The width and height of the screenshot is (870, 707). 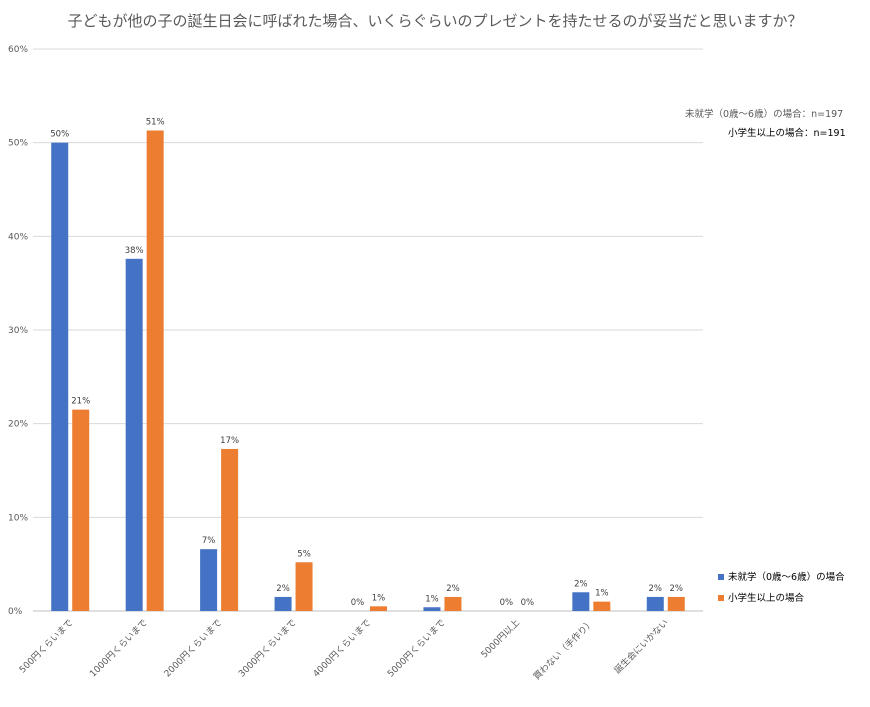 I want to click on x-tick-label: 4000円くらいまで, so click(x=342, y=648).